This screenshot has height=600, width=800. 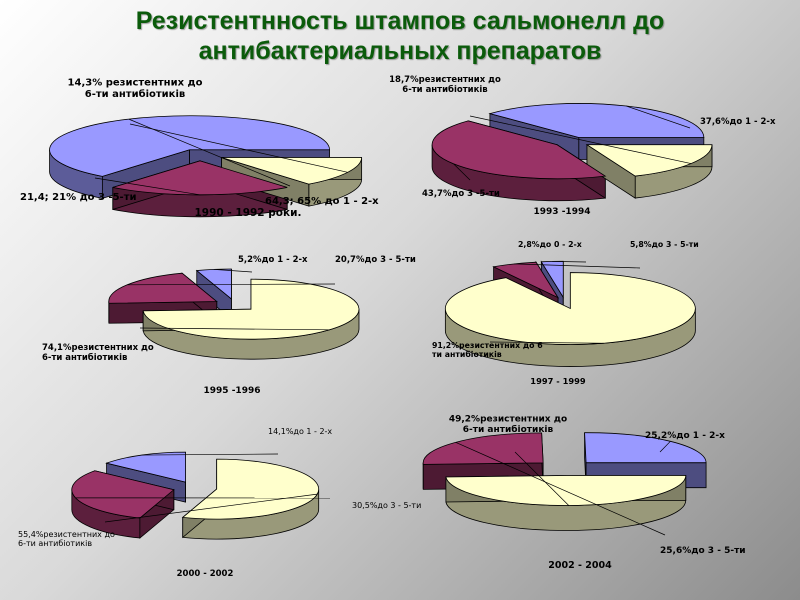 What do you see at coordinates (386, 505) in the screenshot?
I see `slice-label-3-5: 30,5%до 3 - 5-ти` at bounding box center [386, 505].